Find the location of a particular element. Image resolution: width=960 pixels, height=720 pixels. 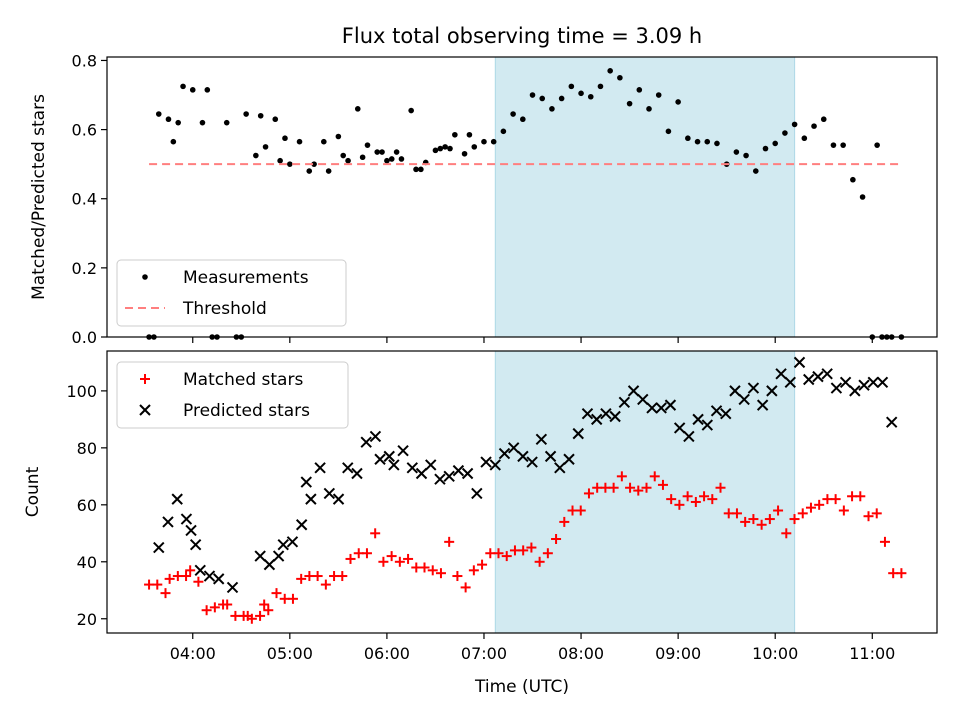

legend-key-matched is located at coordinates (145, 379).